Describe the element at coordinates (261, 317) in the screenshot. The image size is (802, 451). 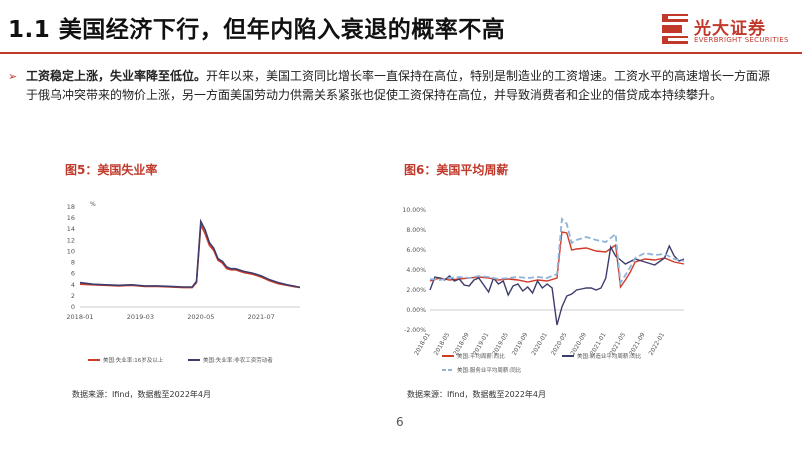
I see `x-tick-label-3: 2021-07` at that location.